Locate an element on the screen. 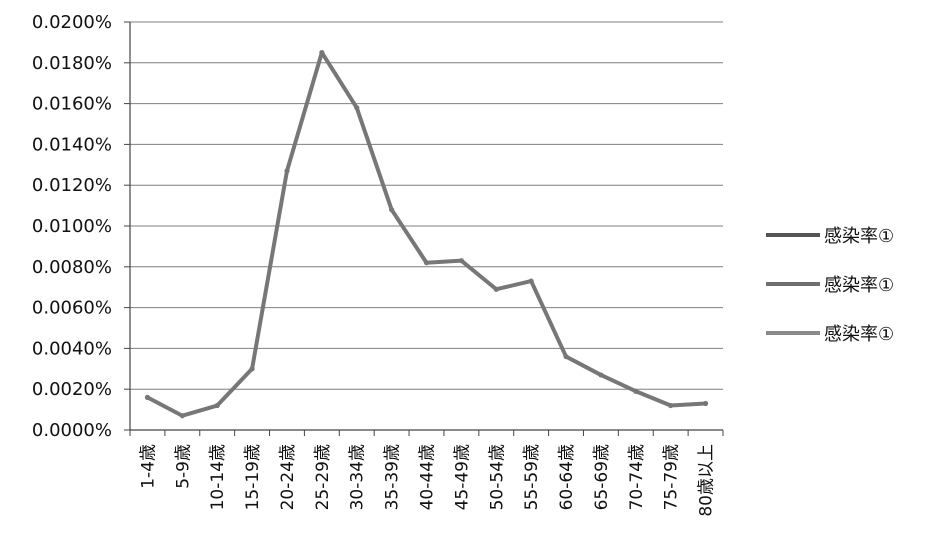 The height and width of the screenshot is (553, 929). y-tick-label: 0.0060% is located at coordinates (72, 308).